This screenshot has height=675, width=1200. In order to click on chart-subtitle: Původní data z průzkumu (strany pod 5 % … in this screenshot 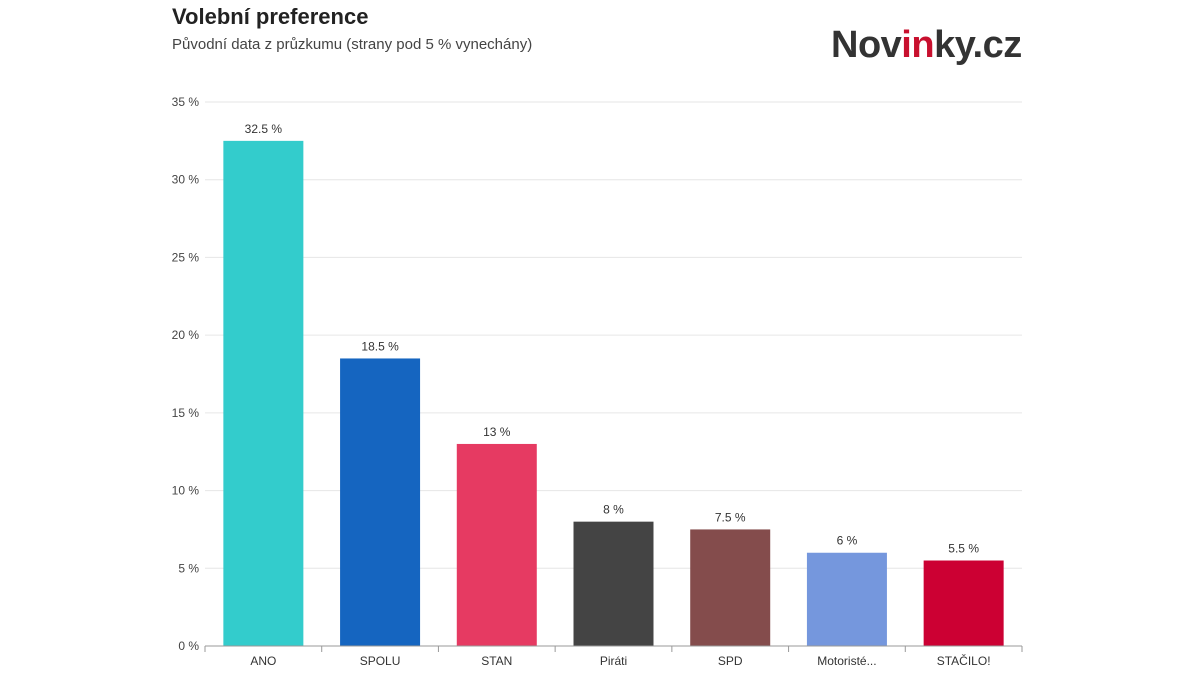, I will do `click(352, 44)`.